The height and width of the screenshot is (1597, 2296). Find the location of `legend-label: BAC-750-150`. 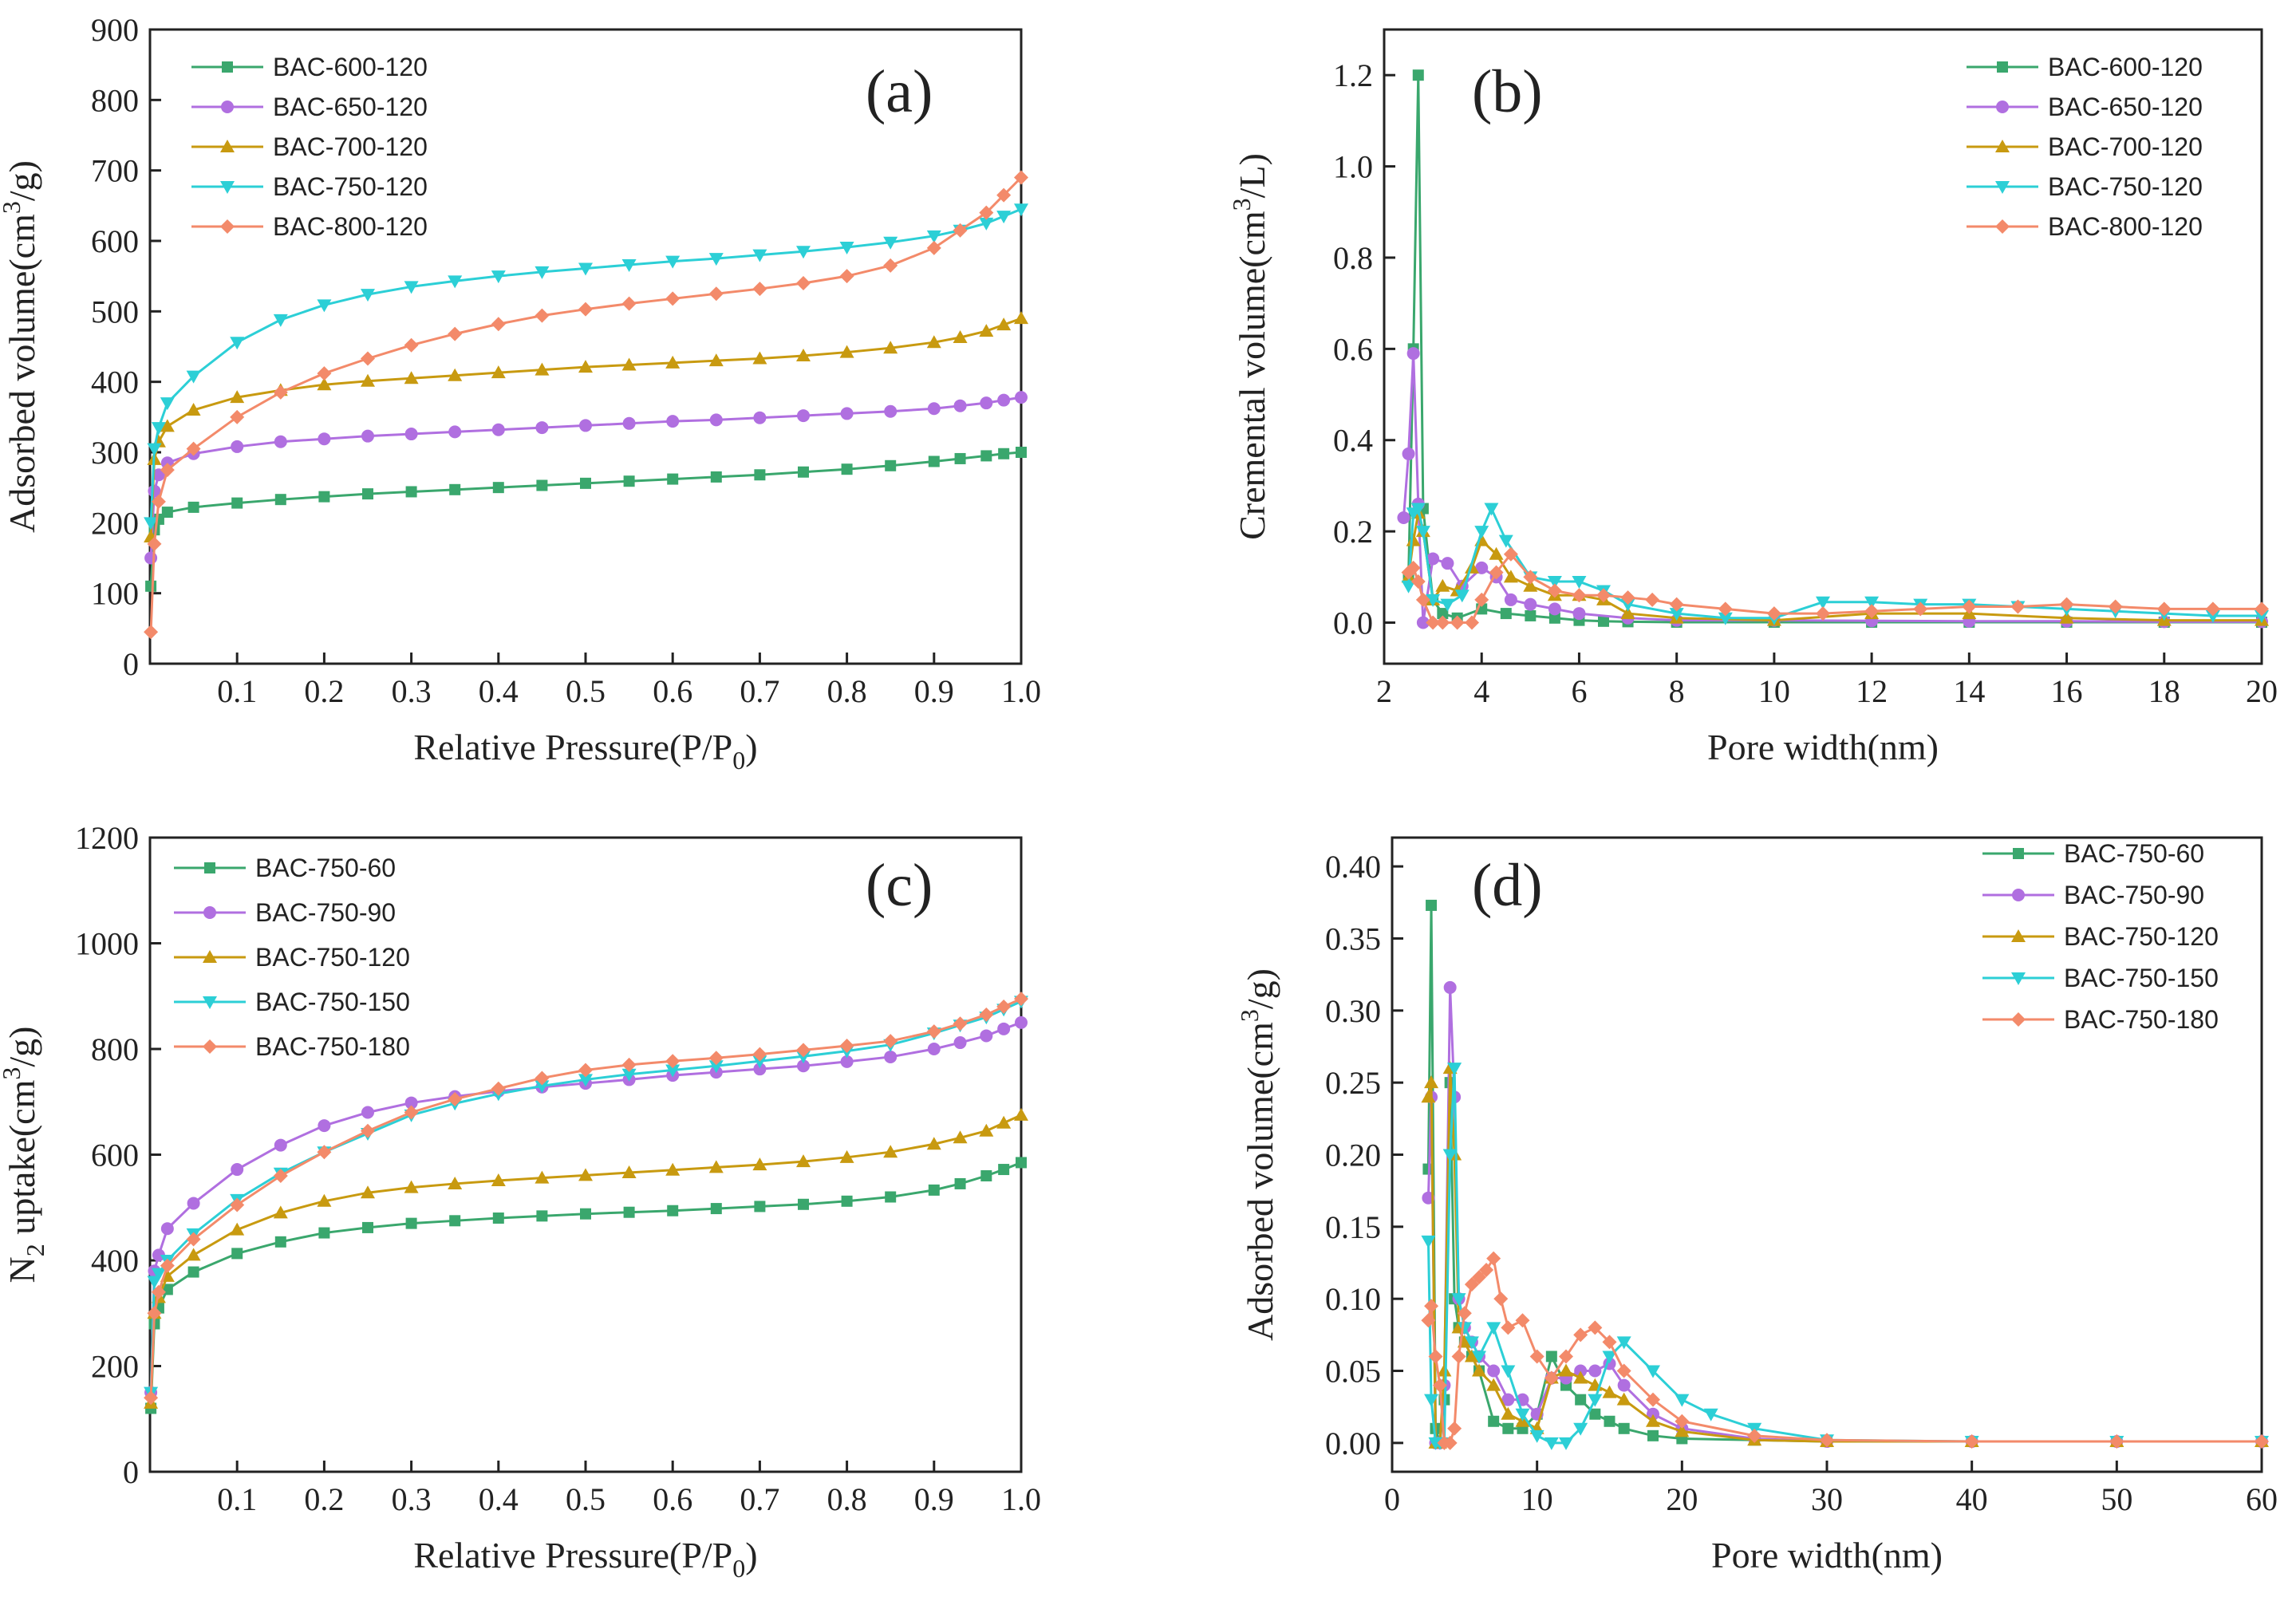

legend-label: BAC-750-150 is located at coordinates (2141, 978).